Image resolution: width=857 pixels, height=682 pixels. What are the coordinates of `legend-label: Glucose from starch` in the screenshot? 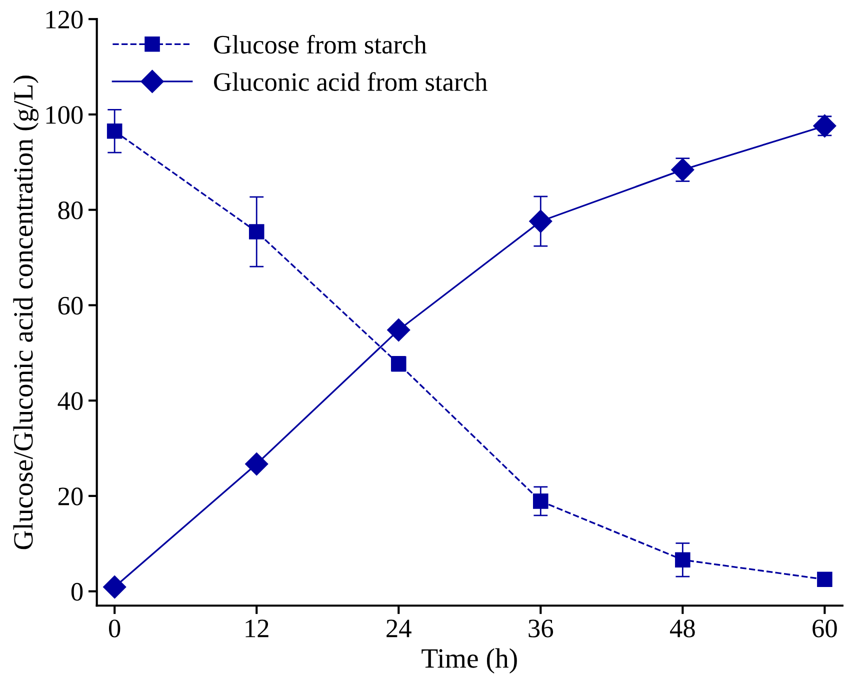 It's located at (320, 44).